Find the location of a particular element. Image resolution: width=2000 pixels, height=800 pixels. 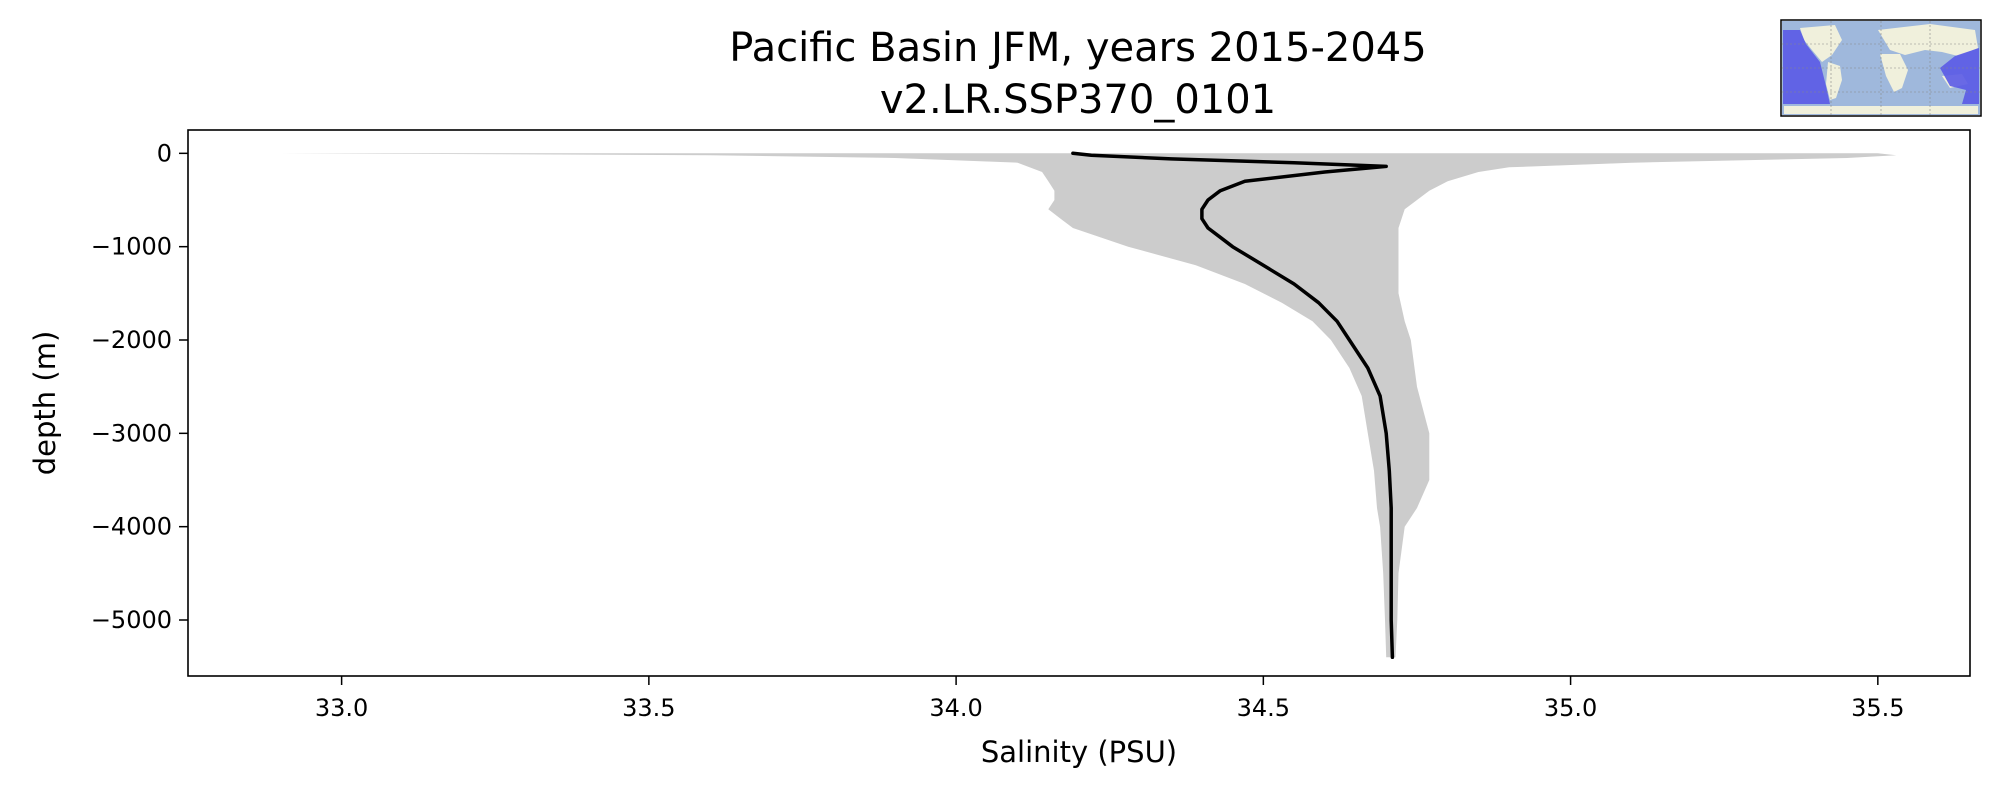

inset-map-pacific-region-west is located at coordinates (1959, 76).